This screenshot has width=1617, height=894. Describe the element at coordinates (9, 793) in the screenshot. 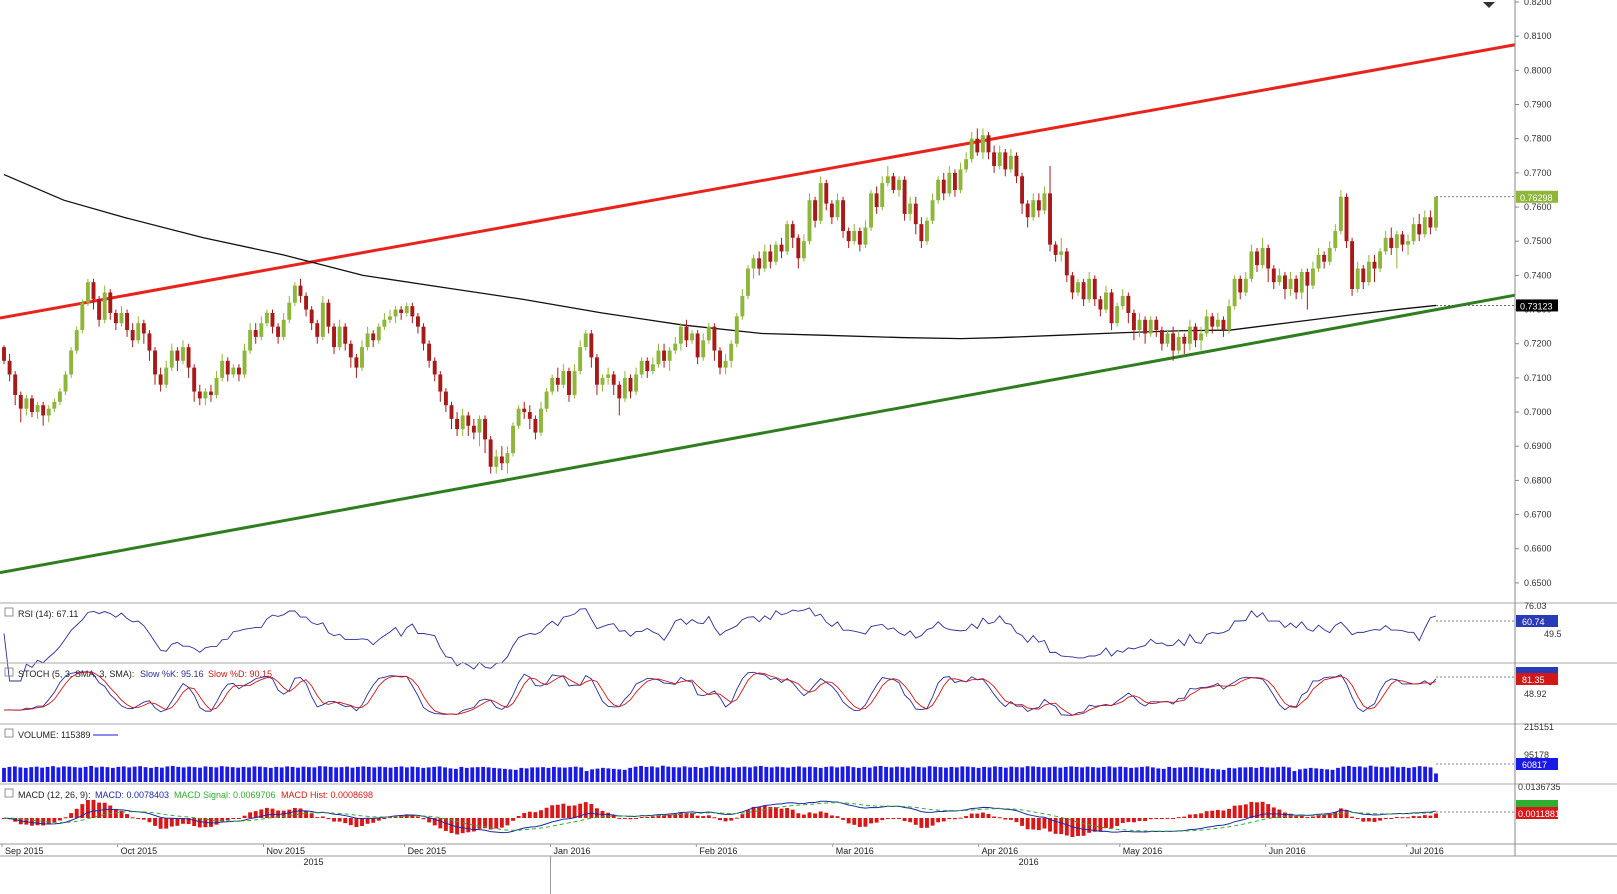

I see `close-panel-icon` at that location.